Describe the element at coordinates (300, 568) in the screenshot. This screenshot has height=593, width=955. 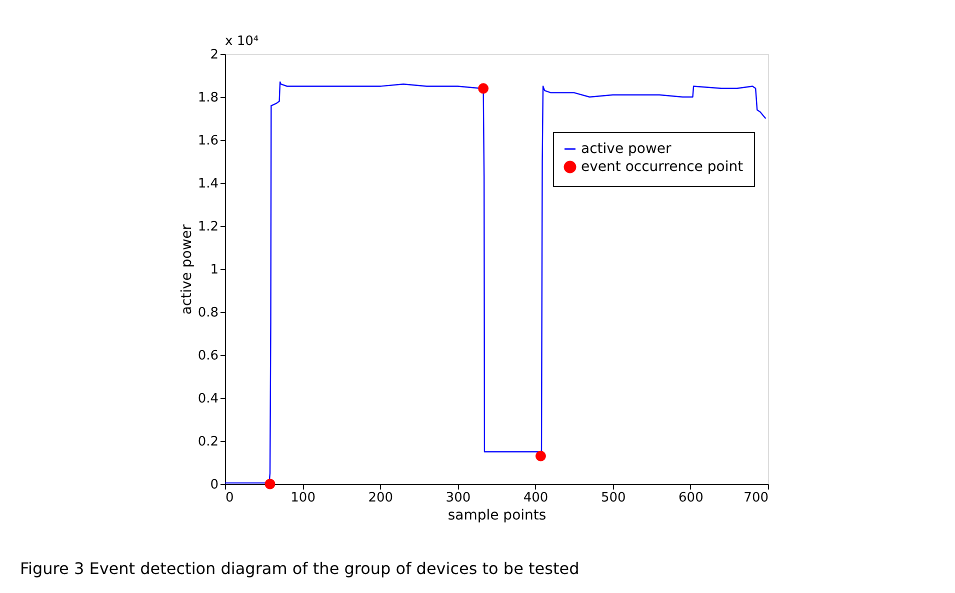
I see `caption: Figure 3 Event detection diagram of the group of devices to be tested` at that location.